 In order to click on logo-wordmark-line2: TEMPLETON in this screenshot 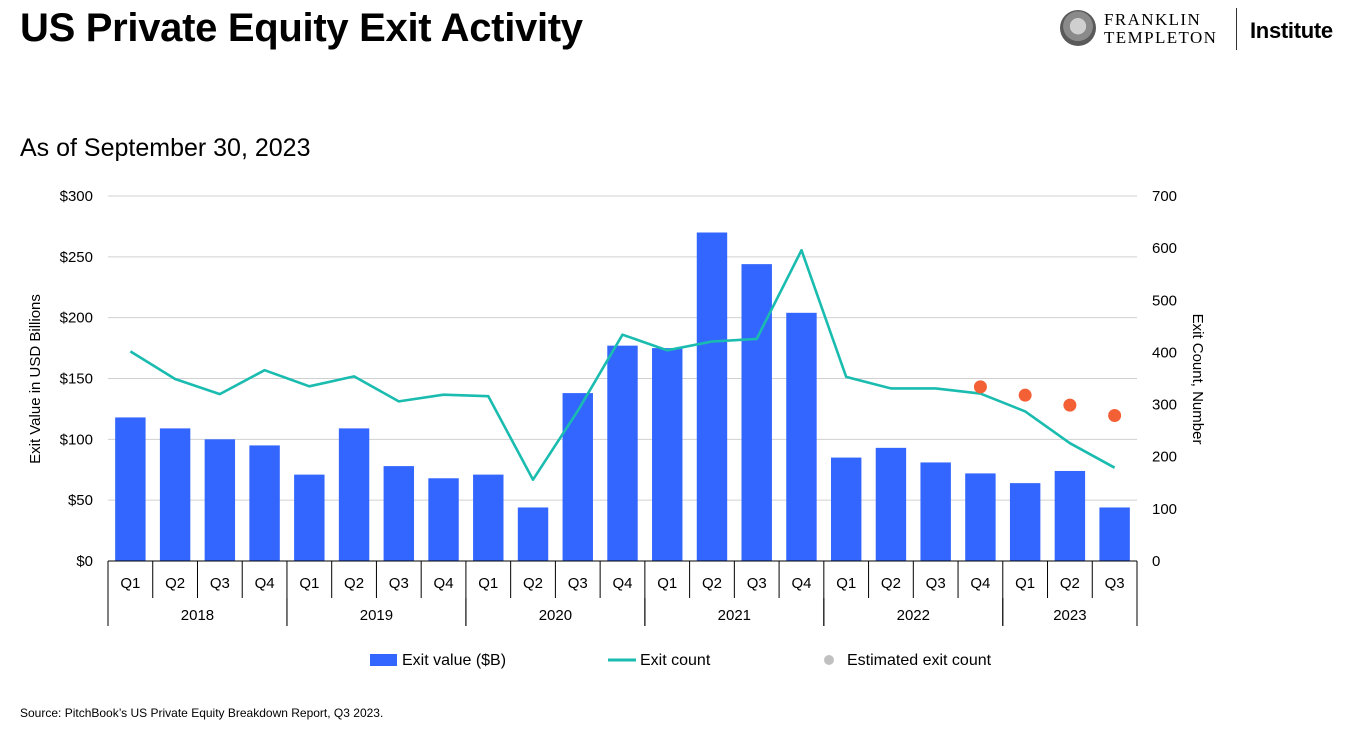, I will do `click(1161, 37)`.